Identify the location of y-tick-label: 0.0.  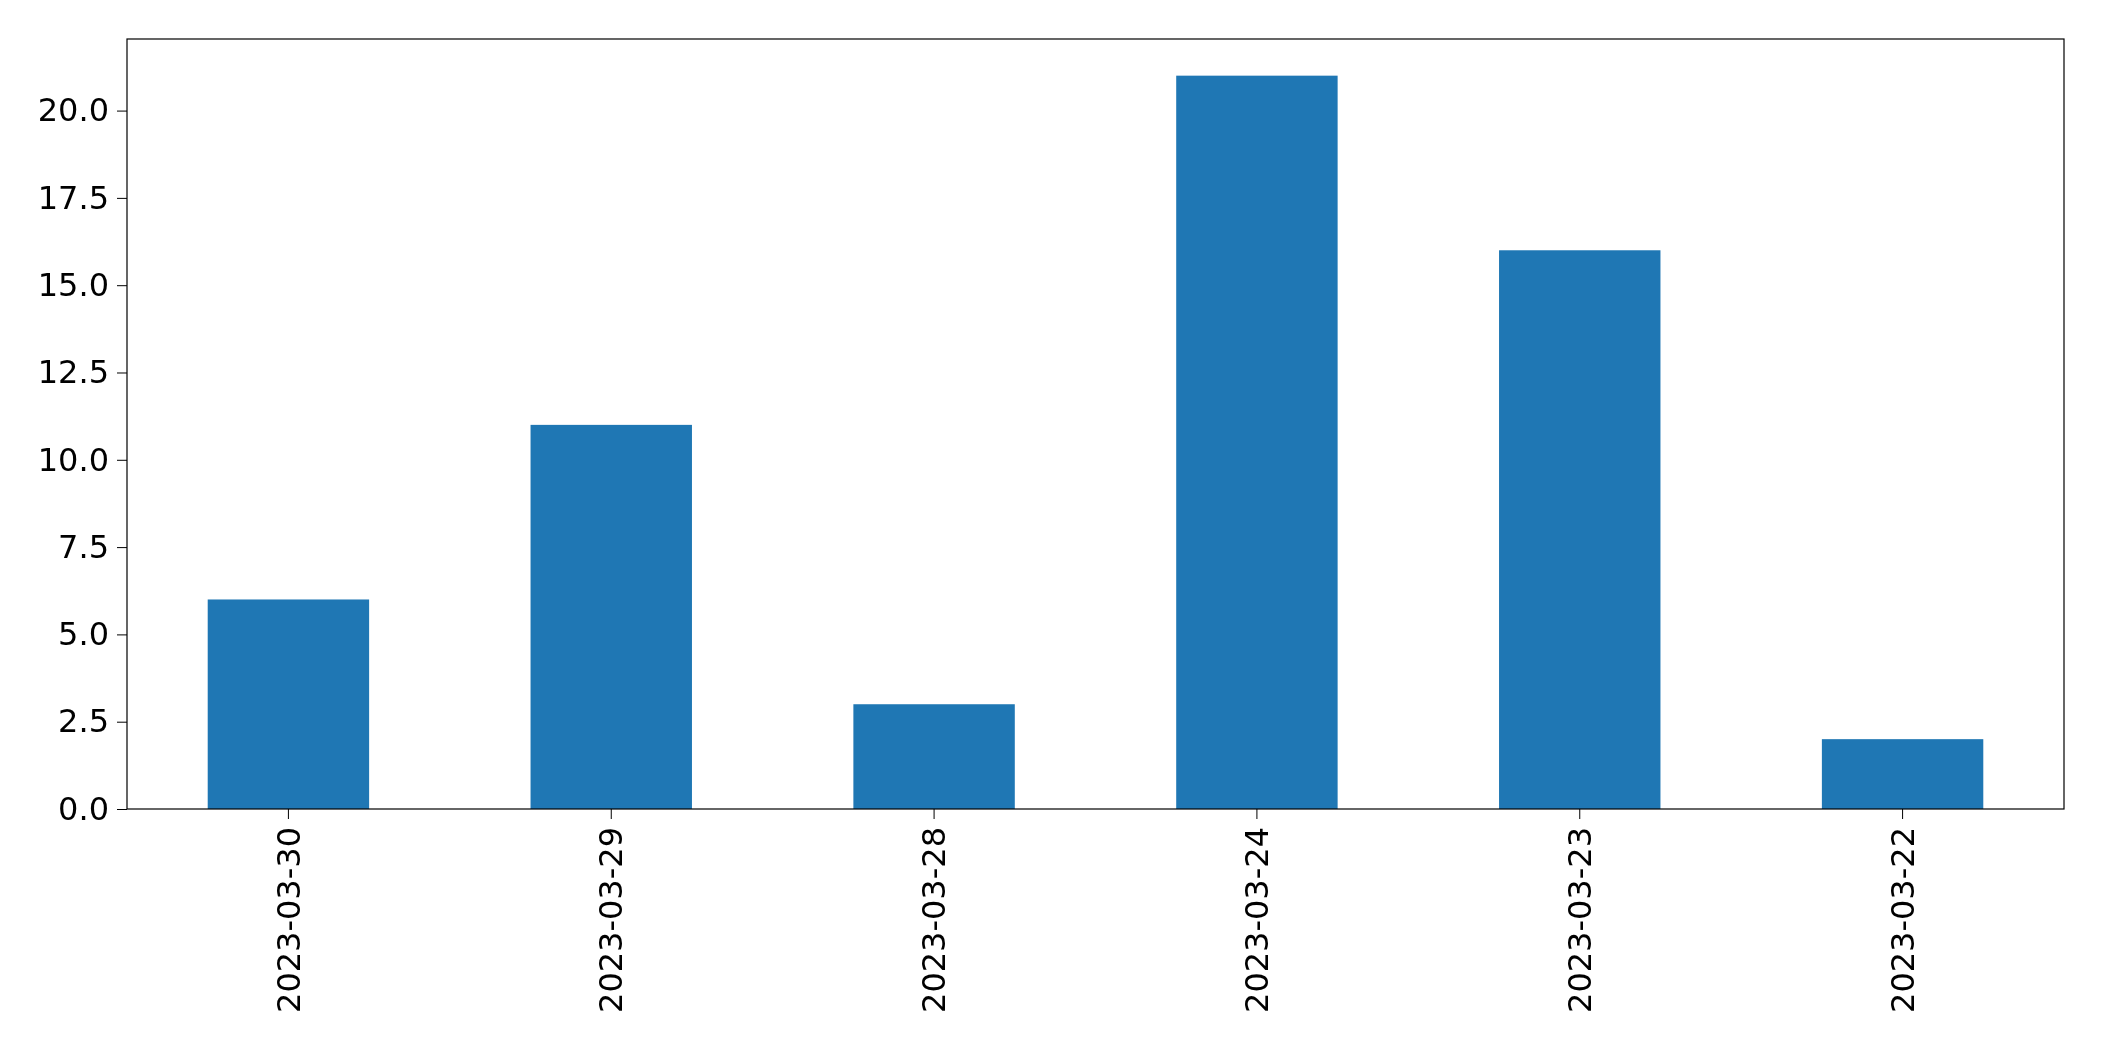
(83, 808).